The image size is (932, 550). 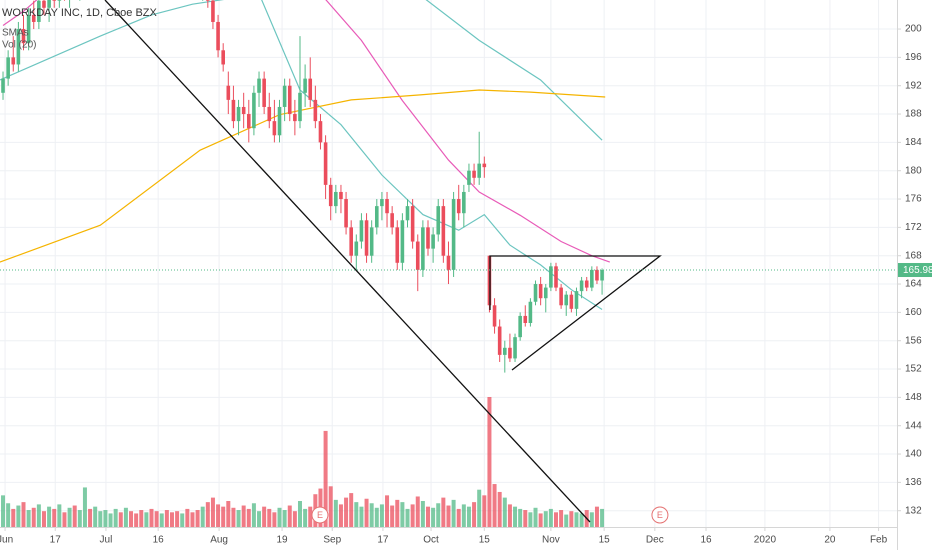 I want to click on y-tick-label: 184, so click(x=913, y=142).